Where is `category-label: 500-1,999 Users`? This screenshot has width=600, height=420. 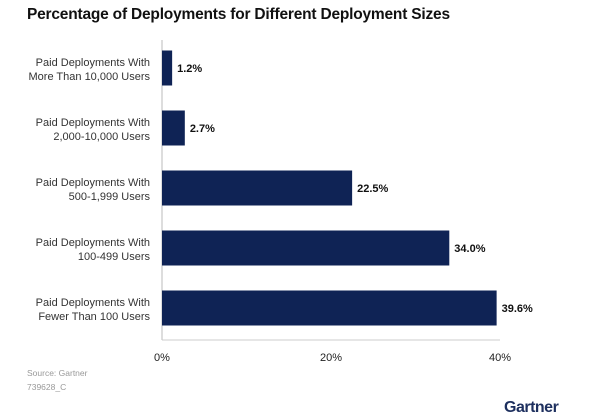 category-label: 500-1,999 Users is located at coordinates (110, 197).